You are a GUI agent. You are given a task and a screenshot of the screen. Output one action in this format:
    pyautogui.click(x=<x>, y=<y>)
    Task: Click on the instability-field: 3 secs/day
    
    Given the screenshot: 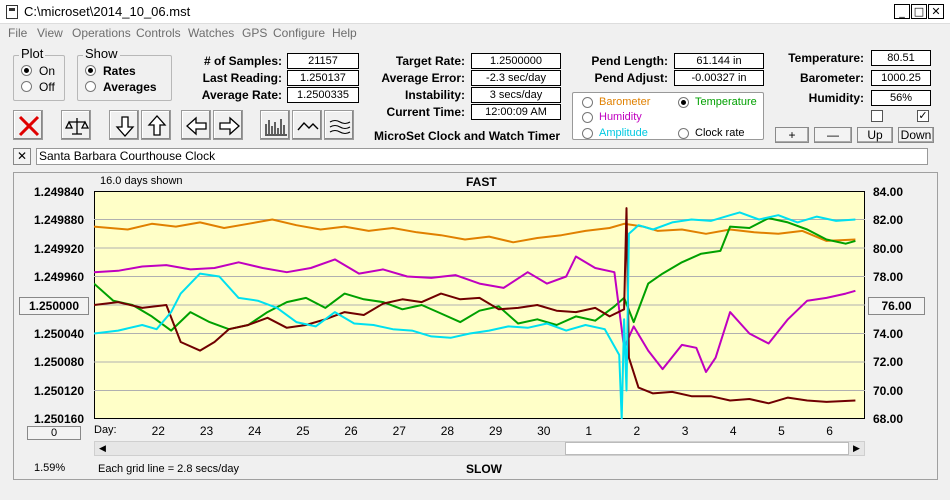 What is the action you would take?
    pyautogui.click(x=516, y=95)
    